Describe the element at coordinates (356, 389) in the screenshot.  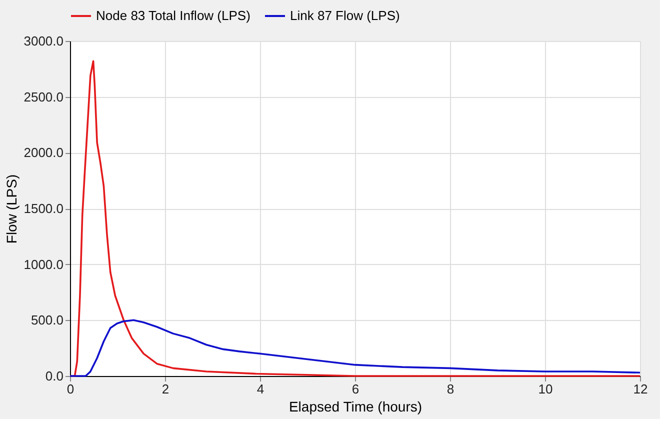
I see `x-tick-label: 6` at that location.